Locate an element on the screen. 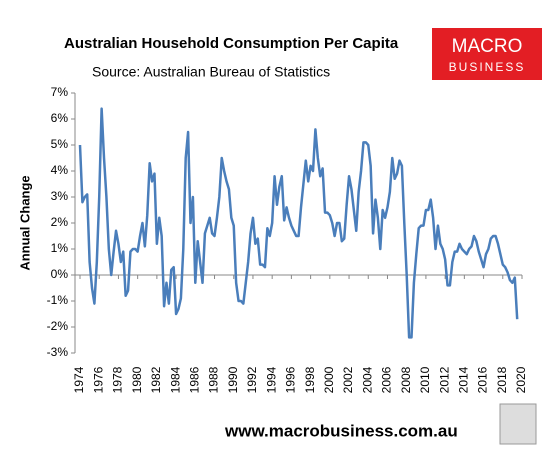 The width and height of the screenshot is (552, 455). x-tick-label: 1982 is located at coordinates (156, 379).